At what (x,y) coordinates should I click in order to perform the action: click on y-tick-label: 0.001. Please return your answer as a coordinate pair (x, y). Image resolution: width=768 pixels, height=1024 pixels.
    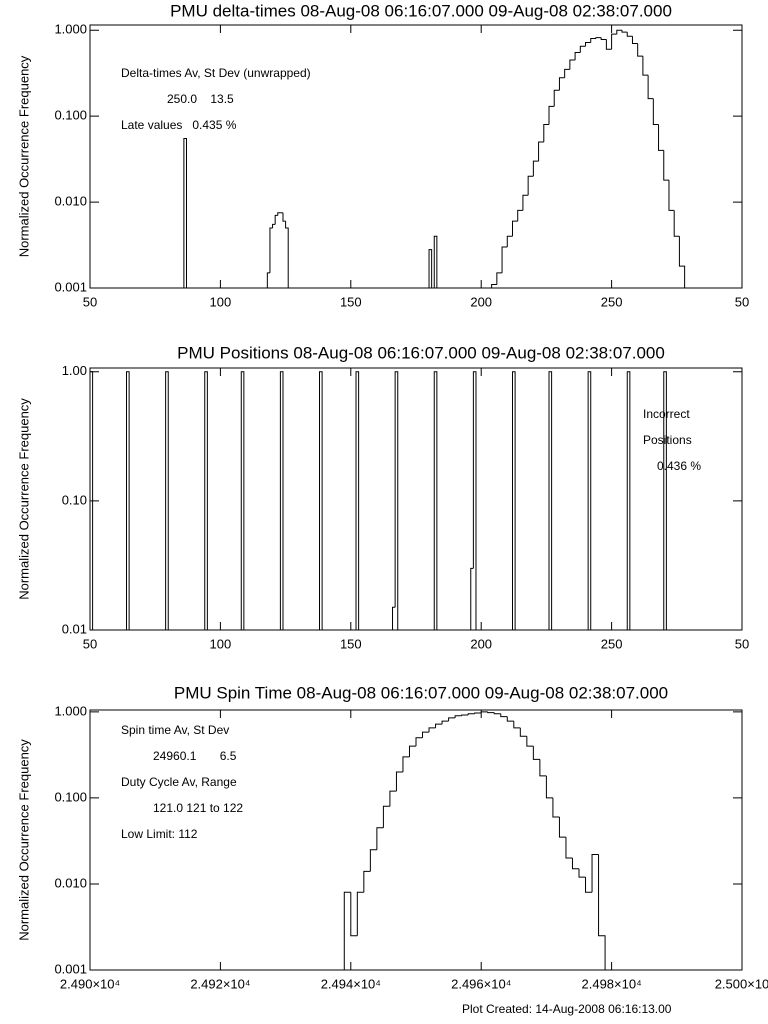
    Looking at the image, I should click on (70, 286).